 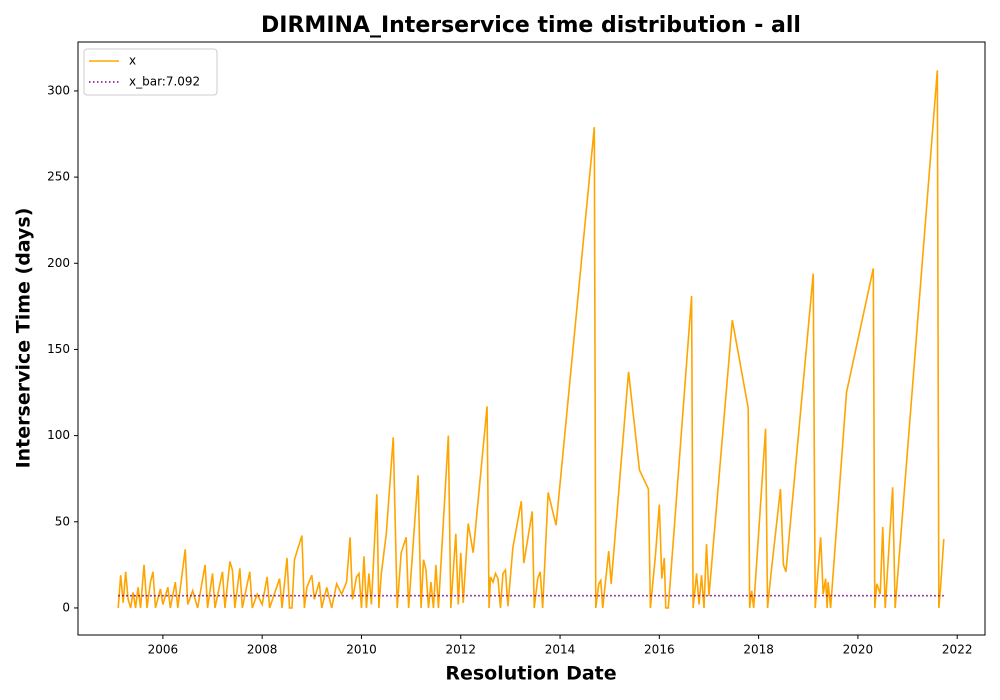 I want to click on x-tick-label: 2010, so click(x=361, y=650).